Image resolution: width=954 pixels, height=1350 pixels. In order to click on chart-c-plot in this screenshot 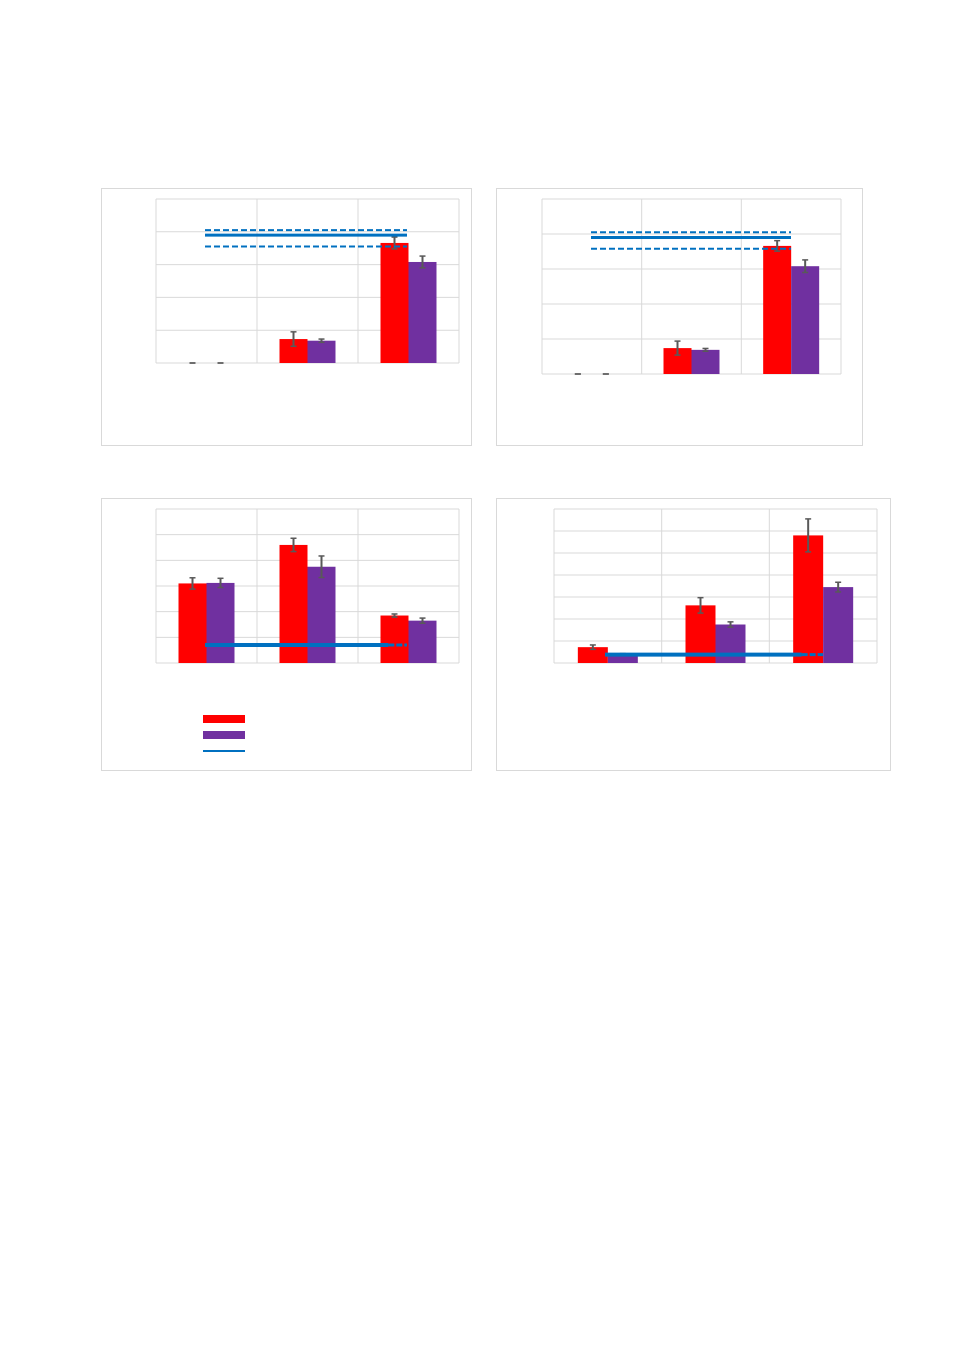, I will do `click(307, 630)`.